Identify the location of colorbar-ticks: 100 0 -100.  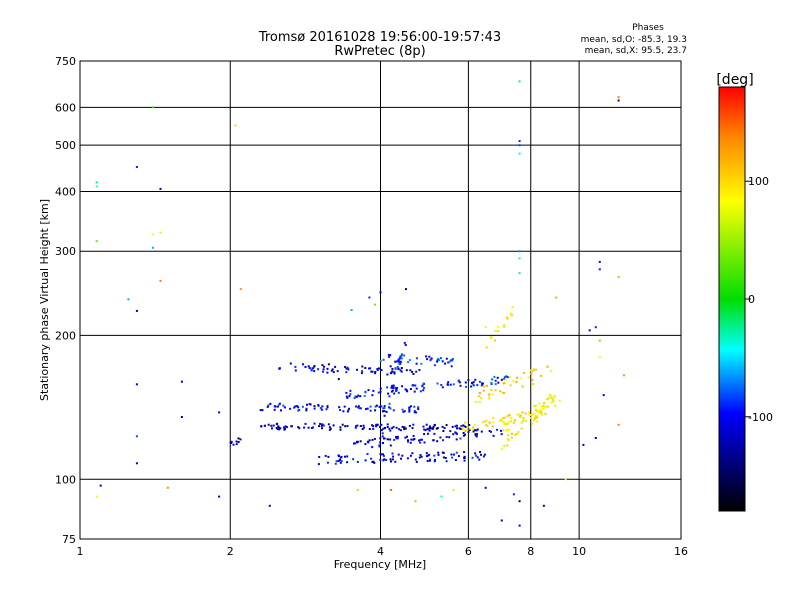
(759, 299).